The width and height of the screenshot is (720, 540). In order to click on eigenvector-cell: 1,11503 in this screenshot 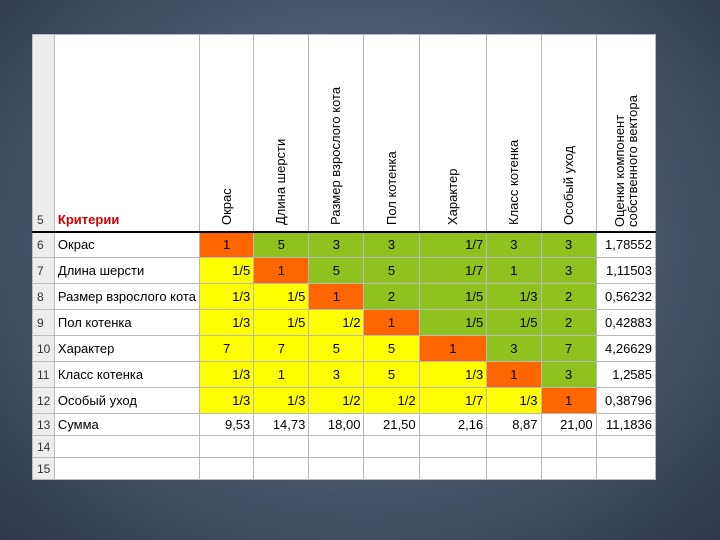, I will do `click(625, 270)`.